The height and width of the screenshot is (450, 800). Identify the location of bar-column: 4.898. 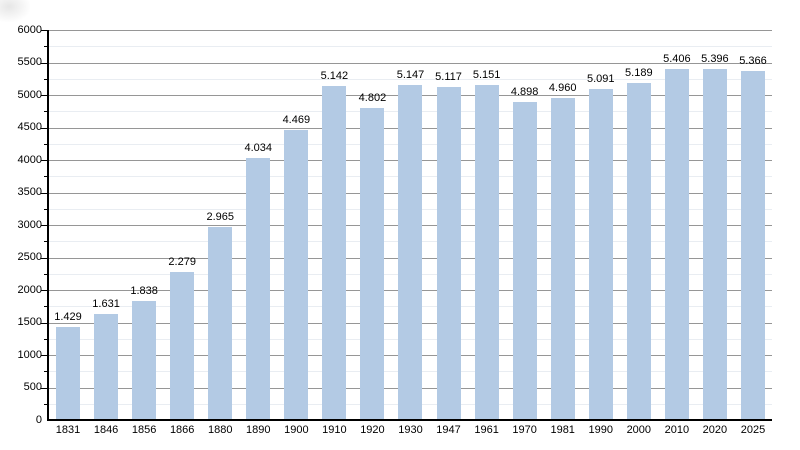
(525, 225).